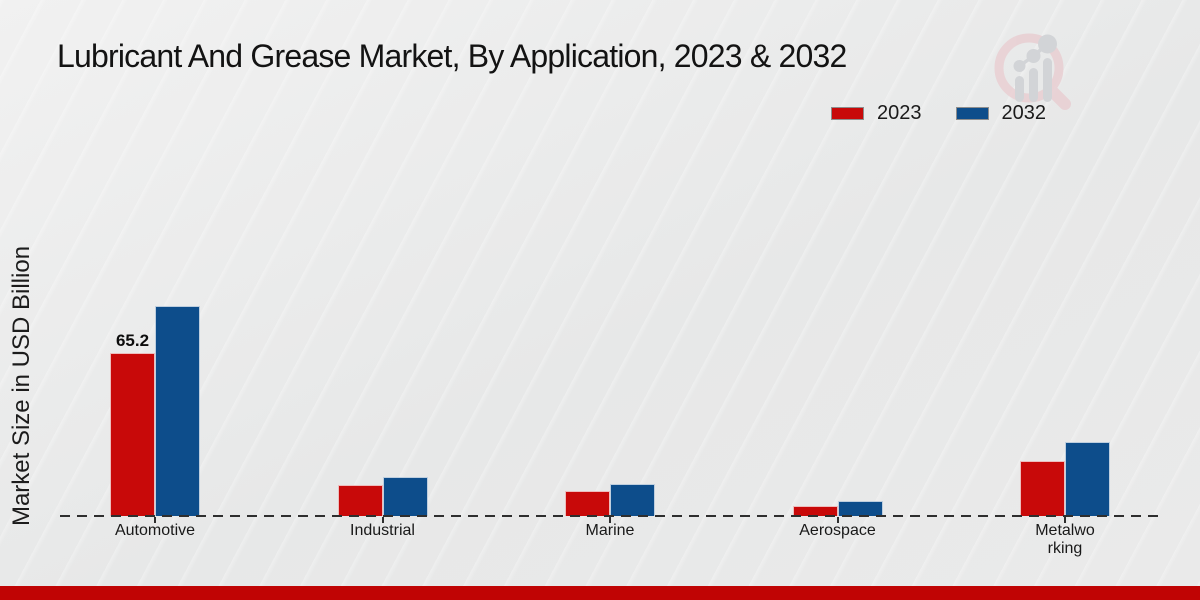 The height and width of the screenshot is (600, 1200). I want to click on bar-2023-aerospace, so click(815, 511).